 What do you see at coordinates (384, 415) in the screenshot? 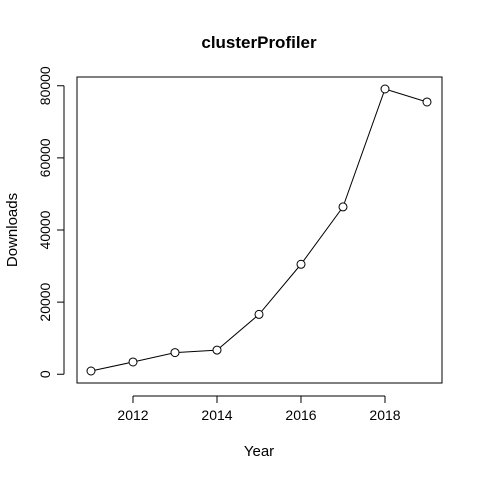
I see `x-tick-label: 2018` at bounding box center [384, 415].